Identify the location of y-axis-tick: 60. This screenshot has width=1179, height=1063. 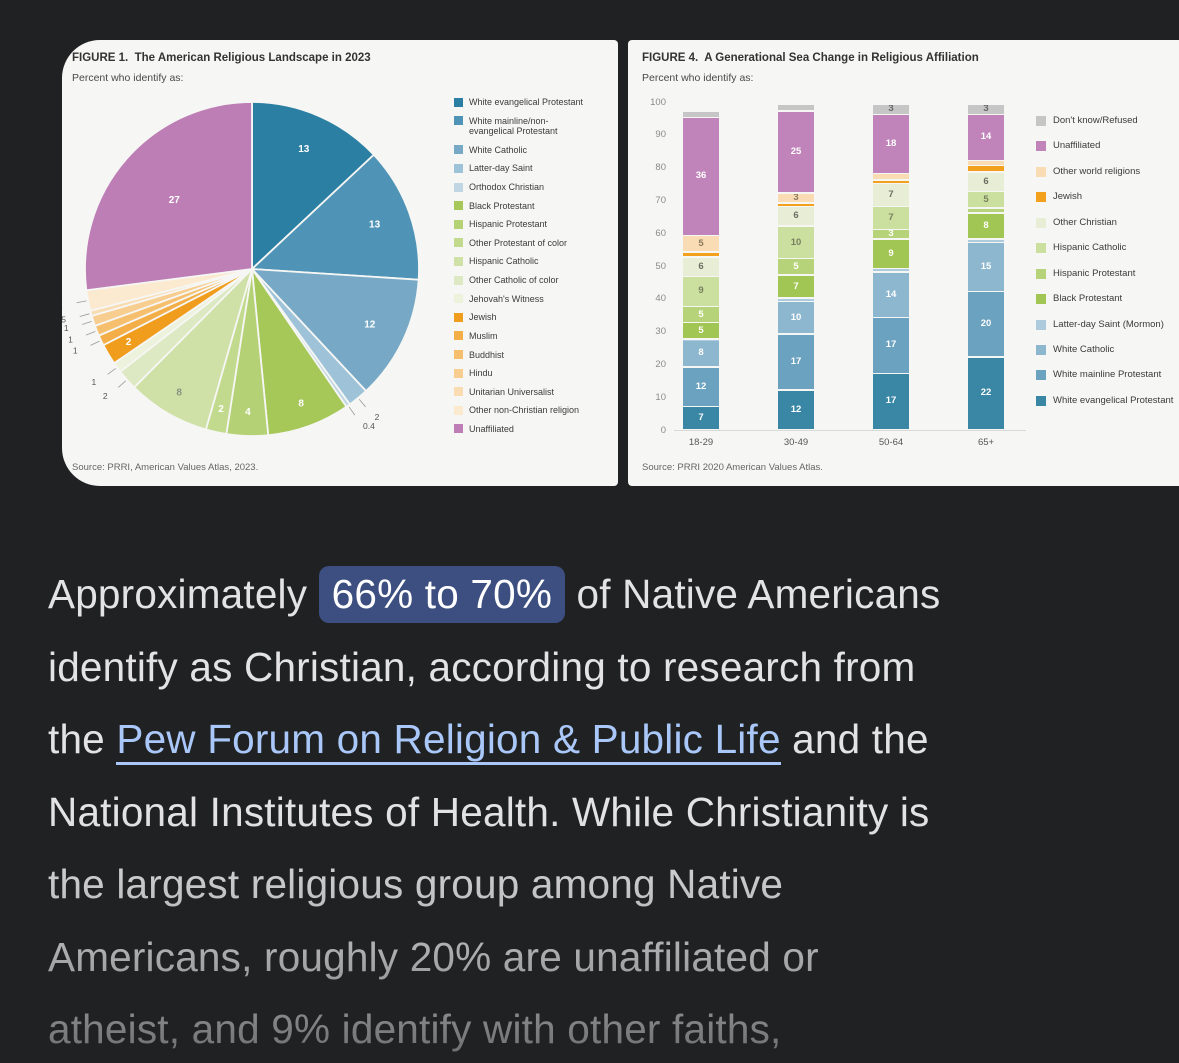
(660, 233).